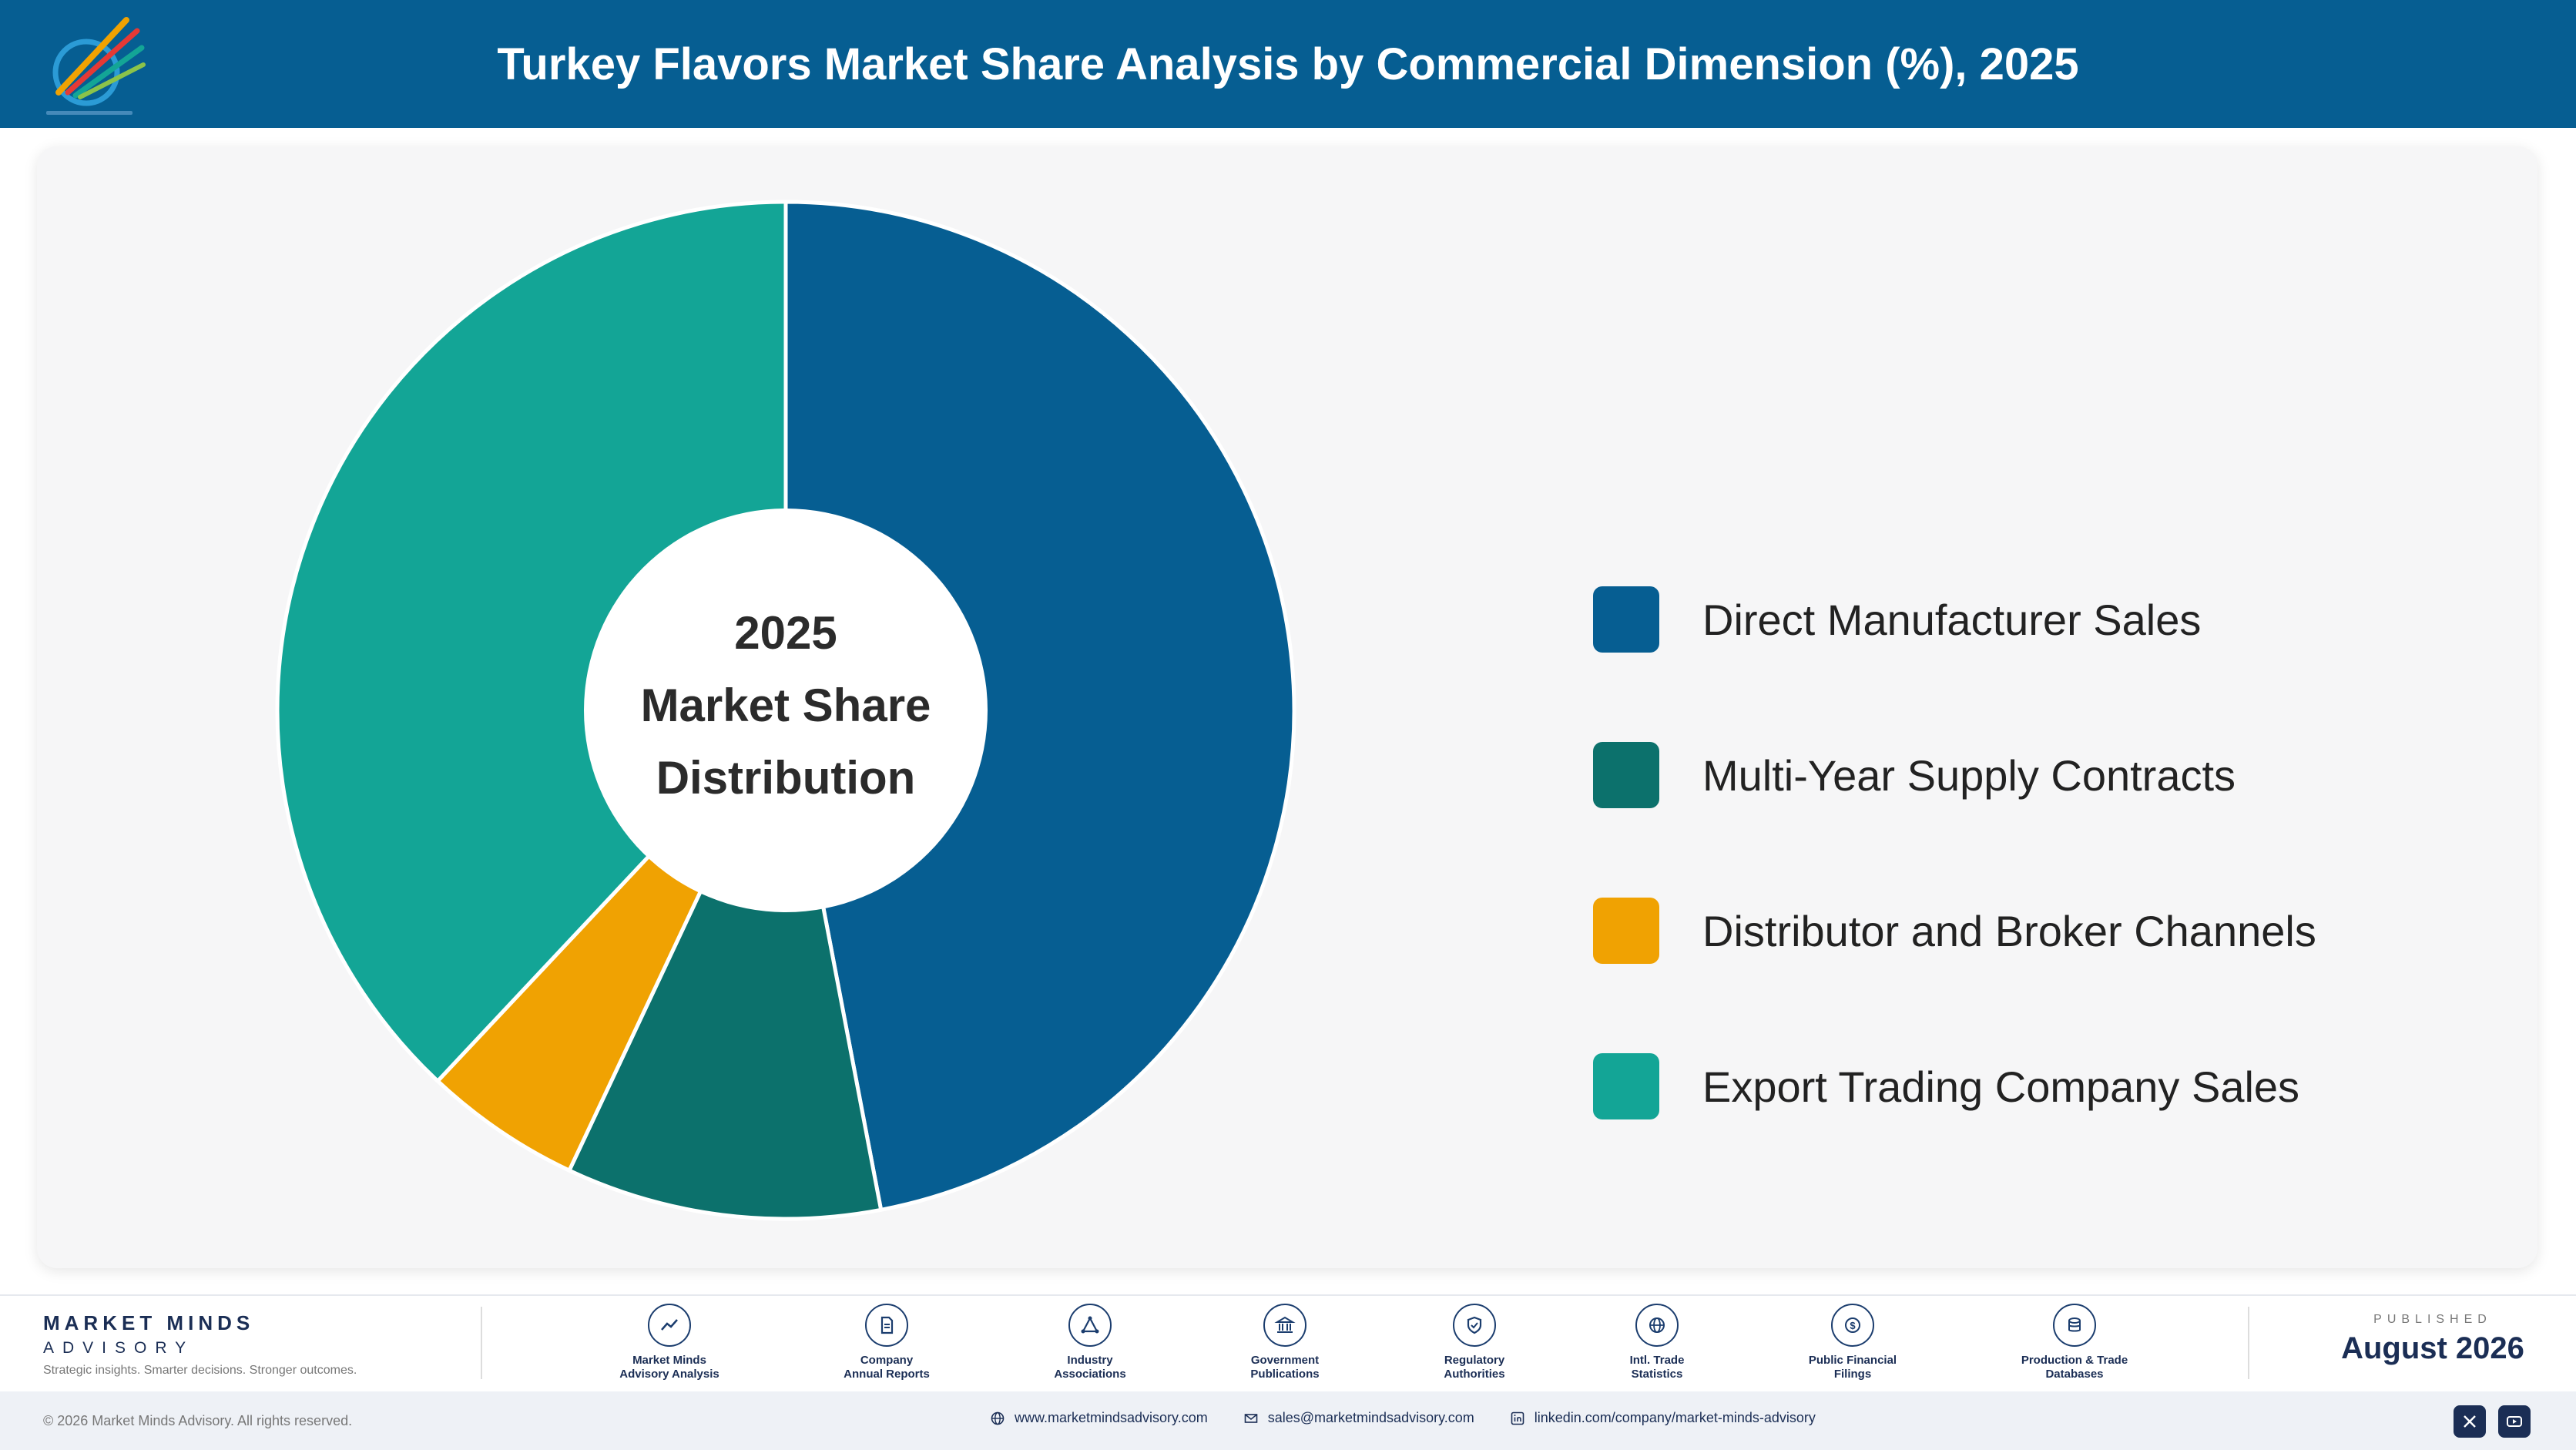 This screenshot has width=2576, height=1450. Describe the element at coordinates (1474, 1325) in the screenshot. I see `shield-icon` at that location.